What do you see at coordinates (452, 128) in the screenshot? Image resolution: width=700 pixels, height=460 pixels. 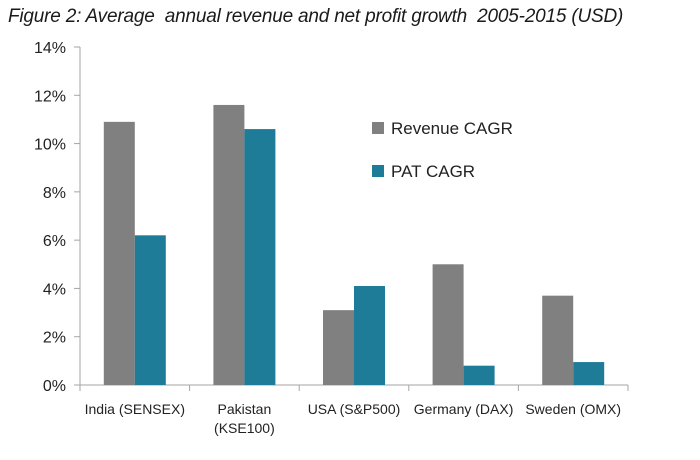 I see `legend-label: Revenue CAGR` at bounding box center [452, 128].